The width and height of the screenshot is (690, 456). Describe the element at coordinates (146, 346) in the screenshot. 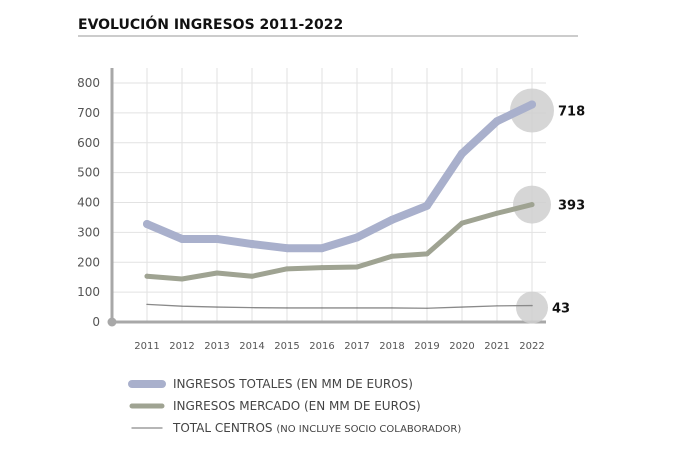

I see `x-tick-label: 2011` at that location.